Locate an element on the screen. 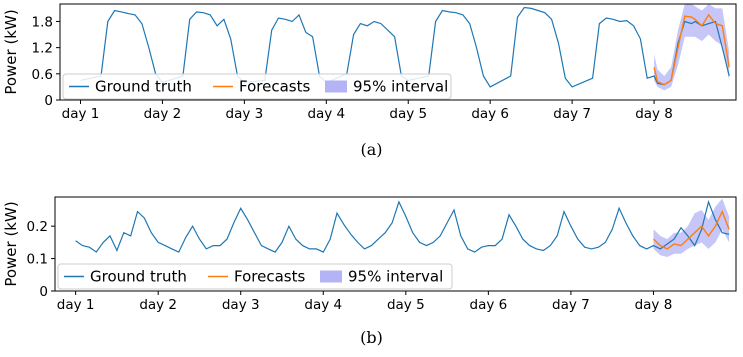 The width and height of the screenshot is (743, 357). y-tick-label: 1.8 is located at coordinates (42, 22).